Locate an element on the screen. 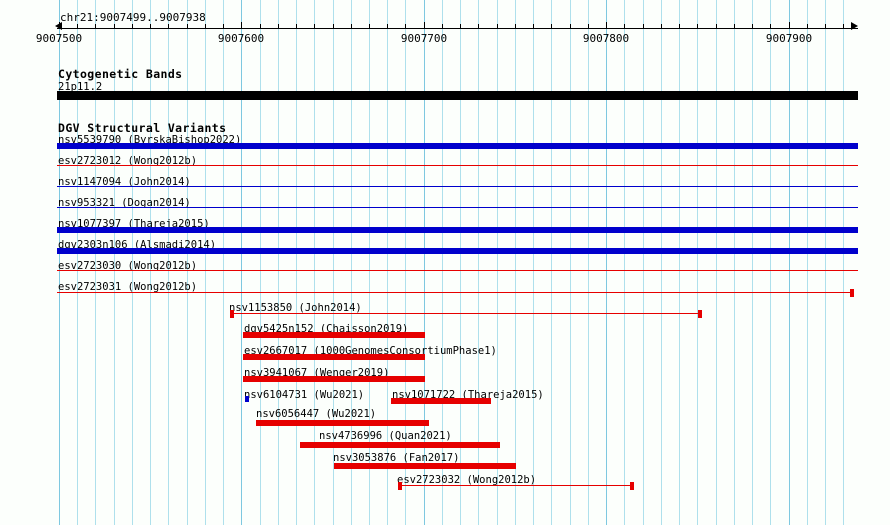 The image size is (890, 525). ruler-tick-label: 9007800 is located at coordinates (606, 38).